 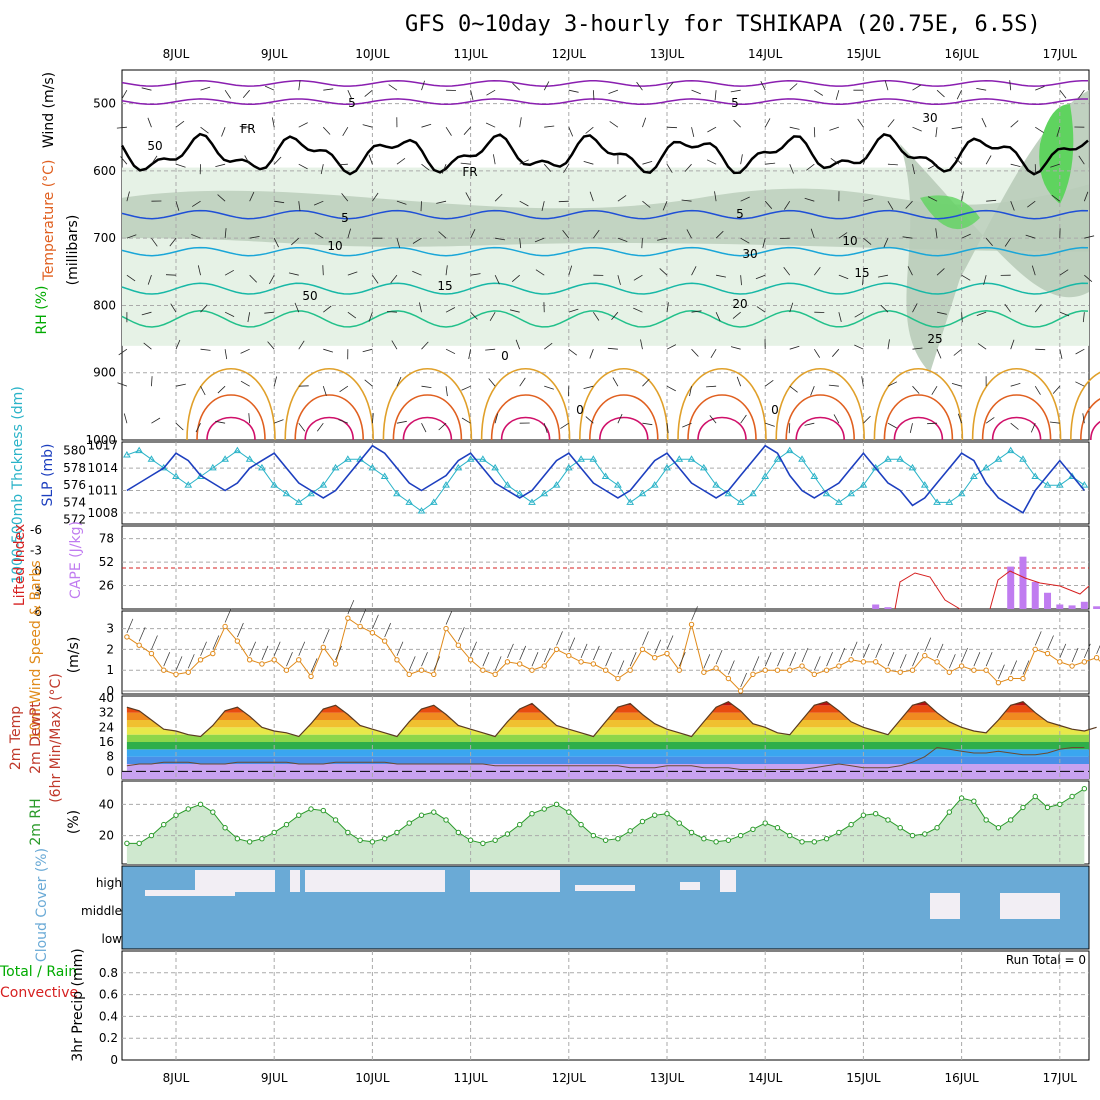 What do you see at coordinates (36, 821) in the screenshot?
I see `ylabel-rh2m: 2m RH` at bounding box center [36, 821].